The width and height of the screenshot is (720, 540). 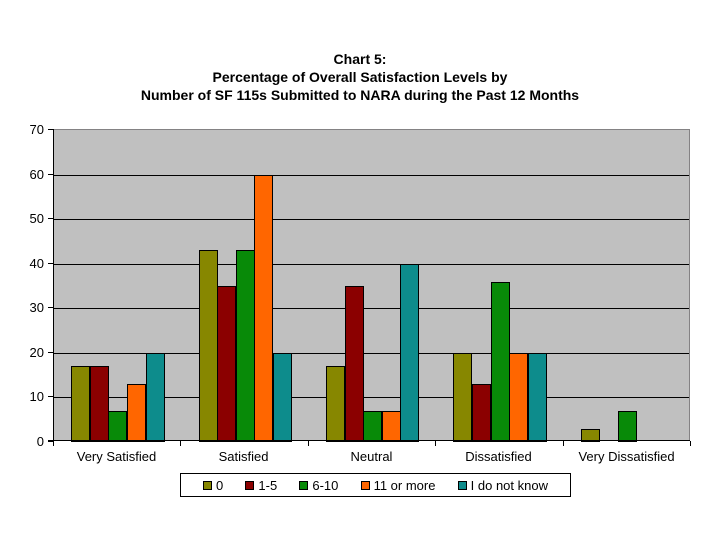 I want to click on y-axis-label-70: 70, so click(x=36, y=129).